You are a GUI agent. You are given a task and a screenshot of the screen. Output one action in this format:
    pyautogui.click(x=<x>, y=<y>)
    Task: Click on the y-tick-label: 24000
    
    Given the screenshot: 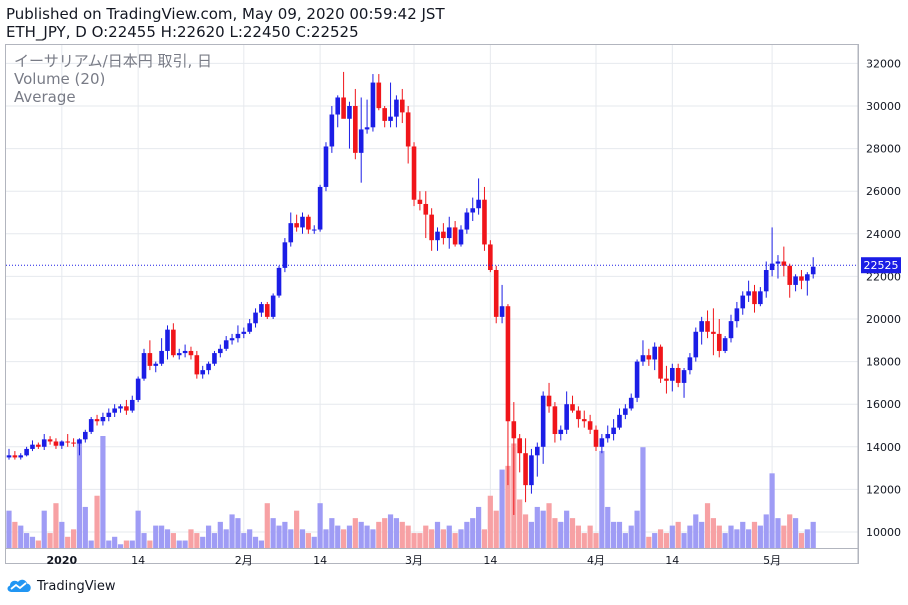 What is the action you would take?
    pyautogui.click(x=883, y=234)
    